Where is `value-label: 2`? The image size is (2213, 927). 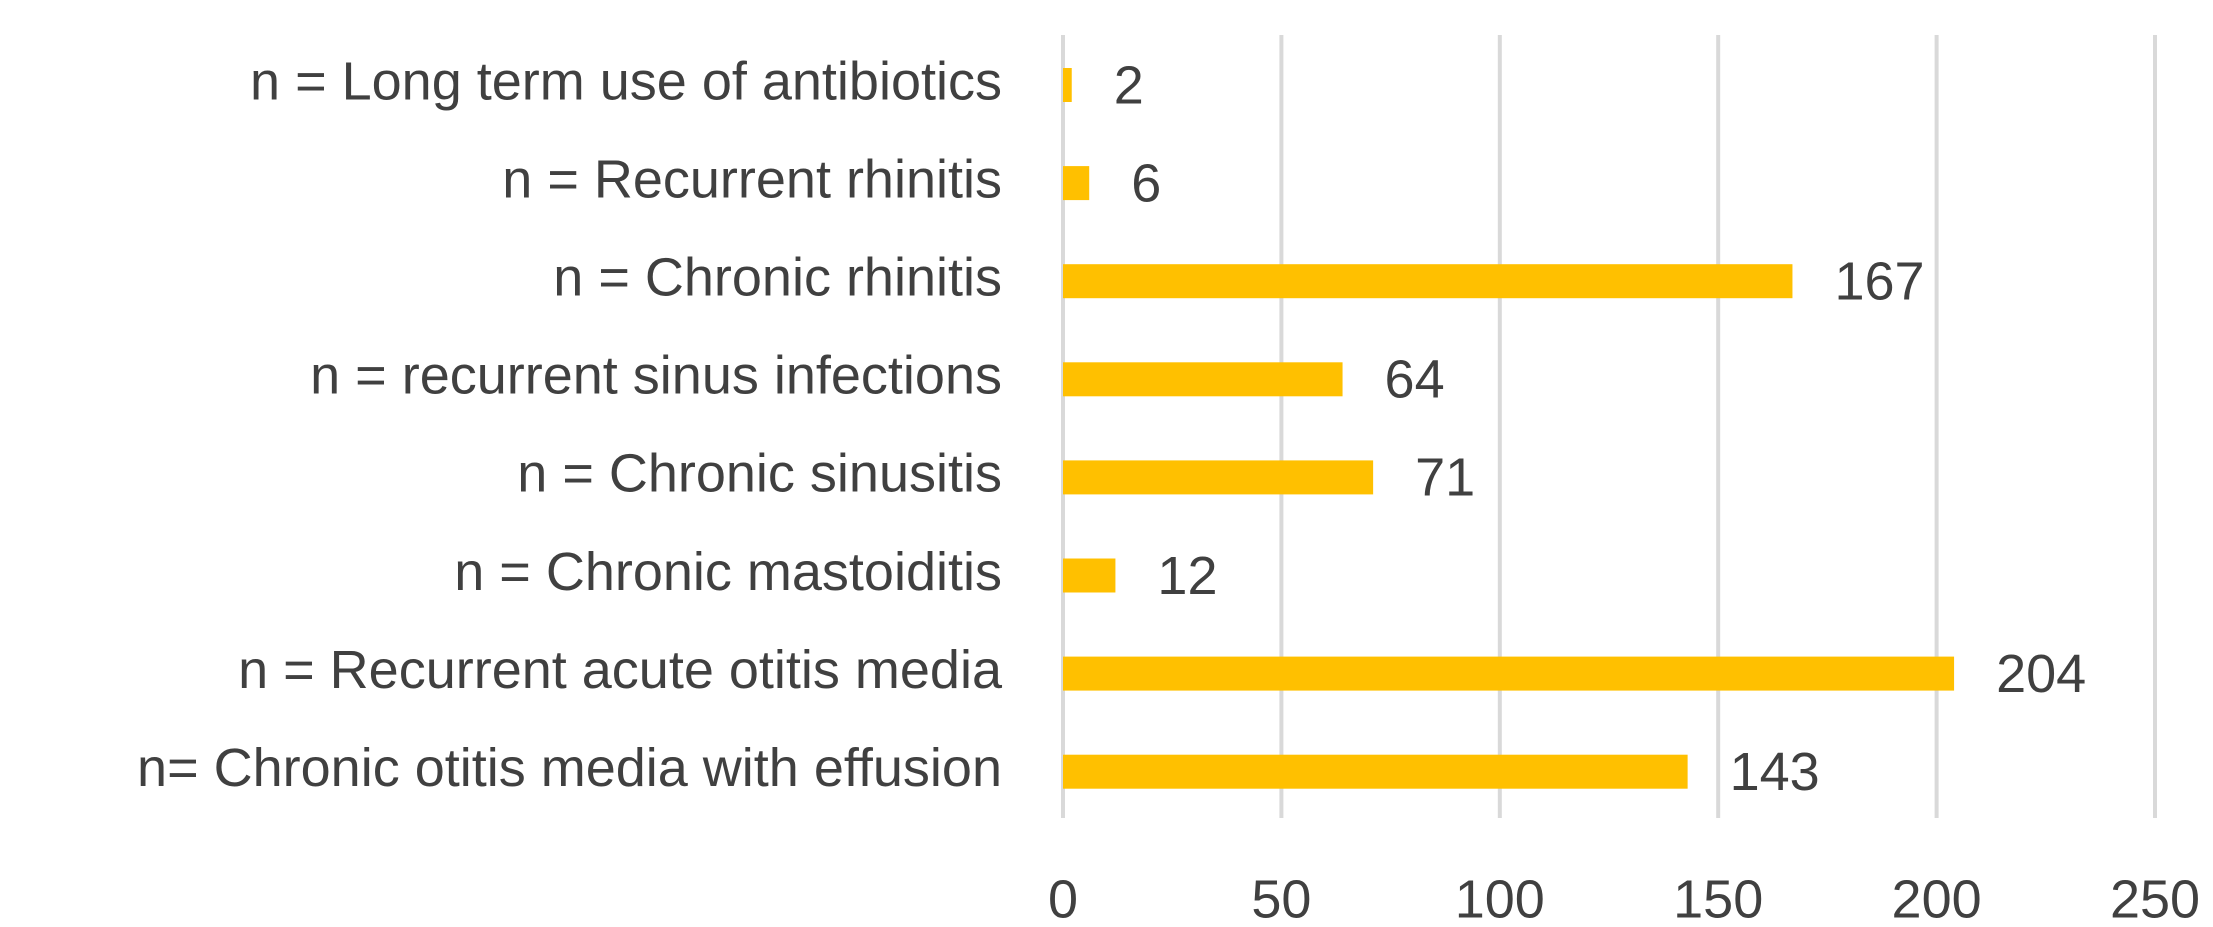
value-label: 2 is located at coordinates (1129, 85).